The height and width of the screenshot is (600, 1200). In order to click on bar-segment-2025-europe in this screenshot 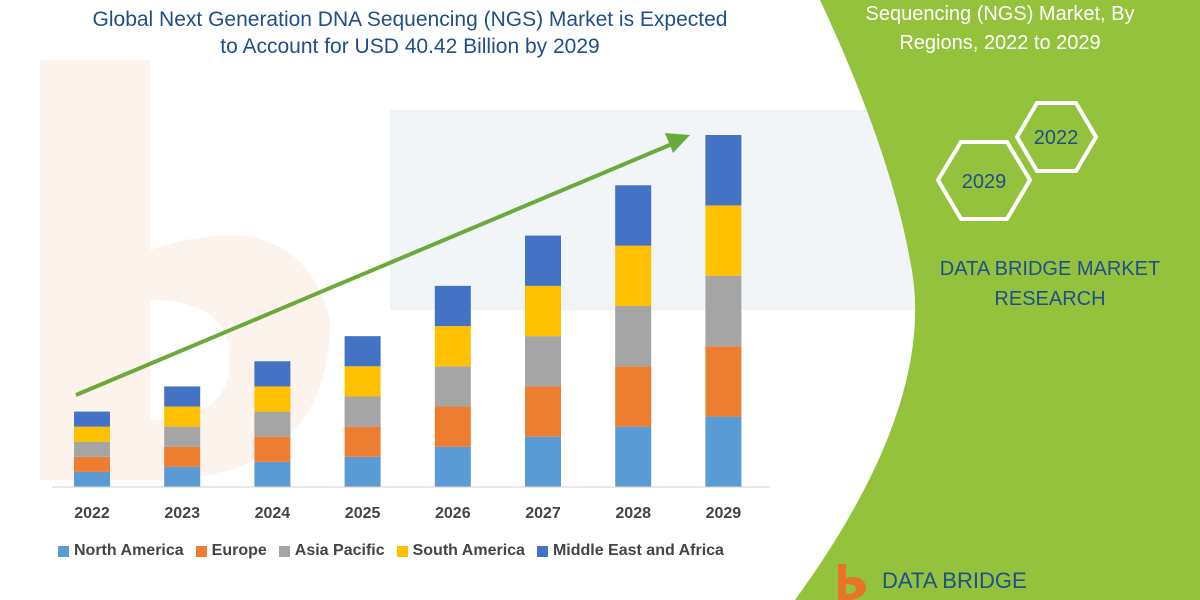, I will do `click(362, 441)`.